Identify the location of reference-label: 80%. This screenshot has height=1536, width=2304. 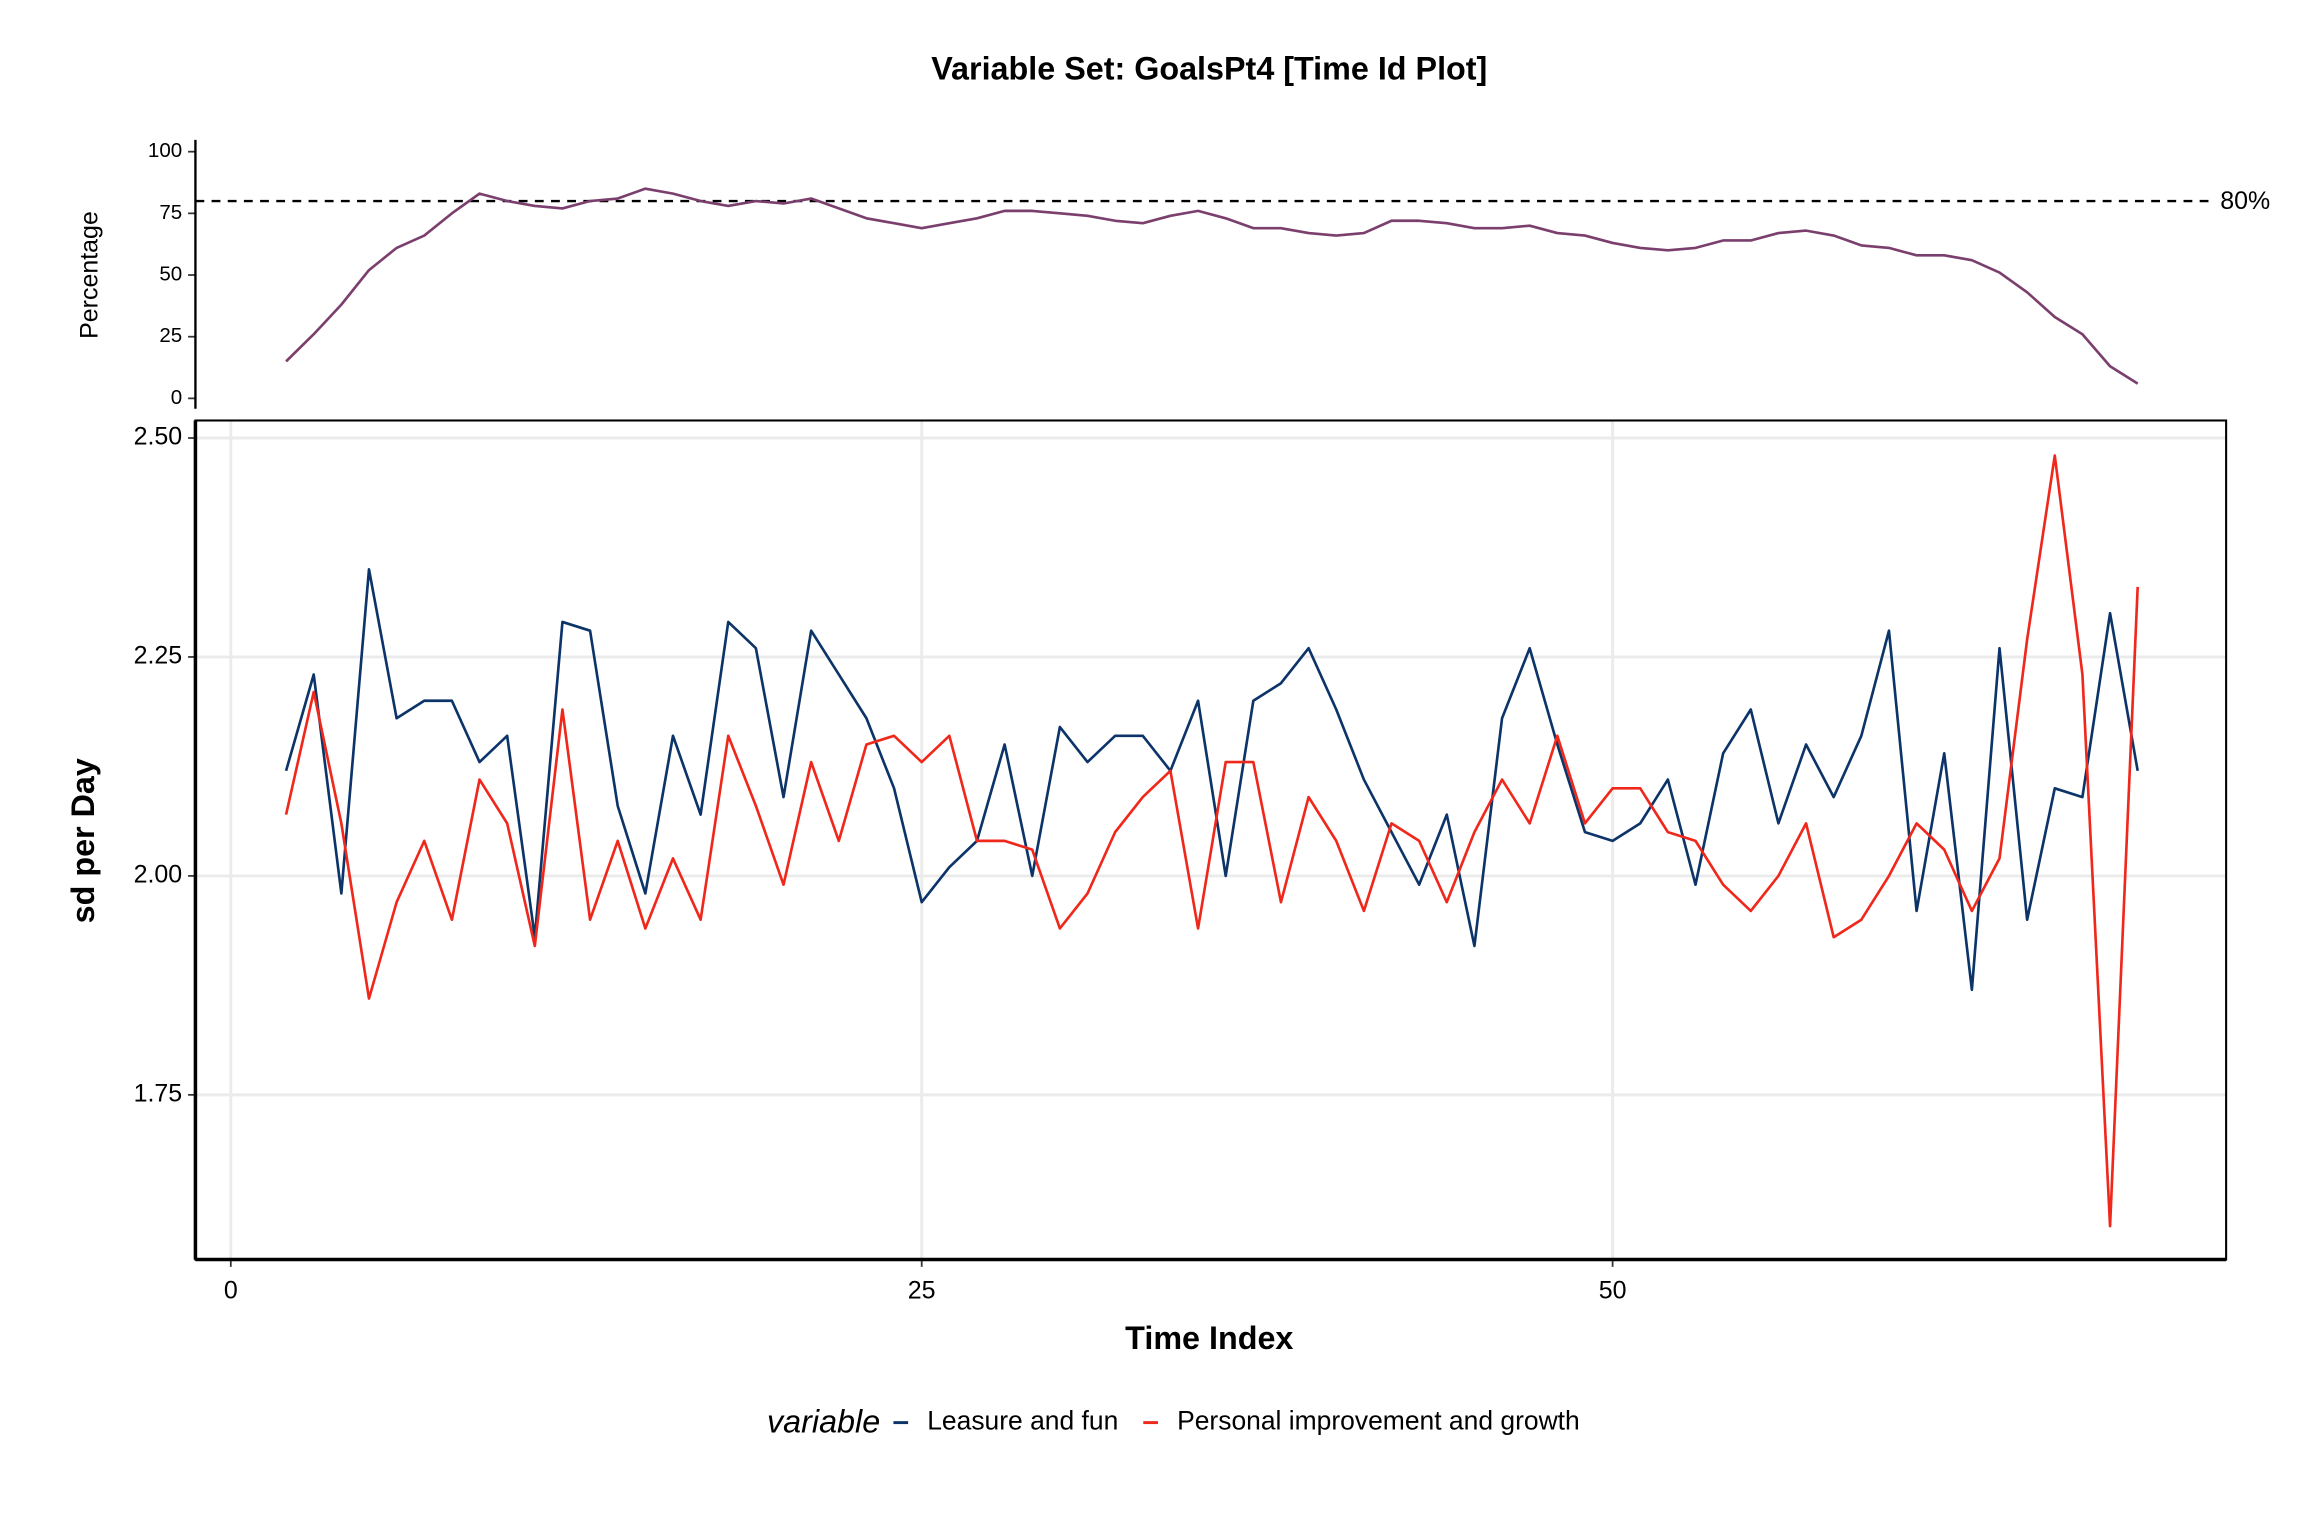
(2245, 201).